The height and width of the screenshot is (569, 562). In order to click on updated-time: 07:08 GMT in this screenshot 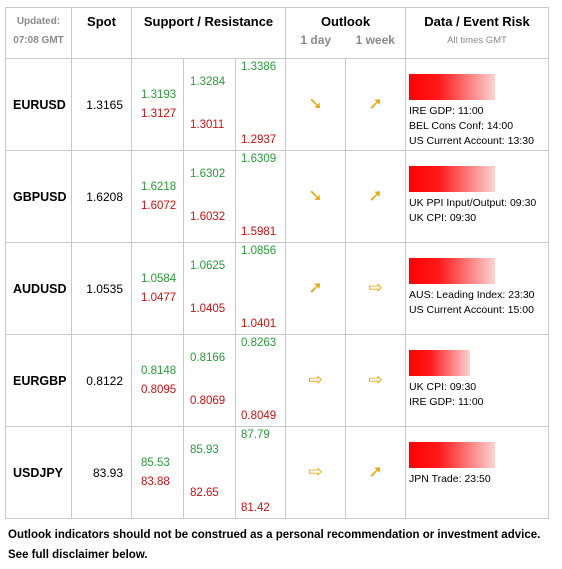, I will do `click(38, 40)`.